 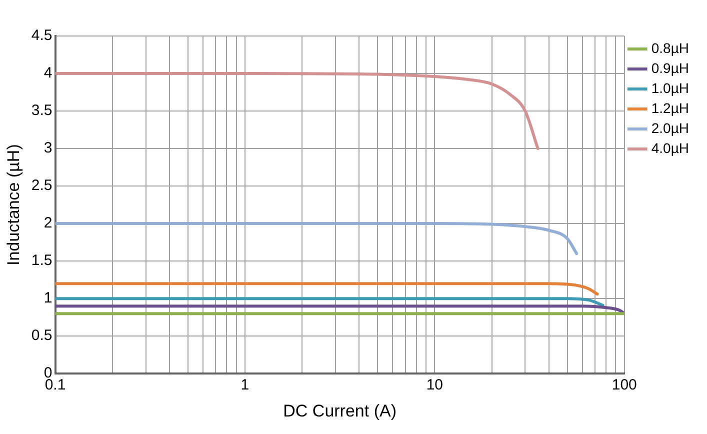 What do you see at coordinates (670, 108) in the screenshot?
I see `legend-label: 1.2µH` at bounding box center [670, 108].